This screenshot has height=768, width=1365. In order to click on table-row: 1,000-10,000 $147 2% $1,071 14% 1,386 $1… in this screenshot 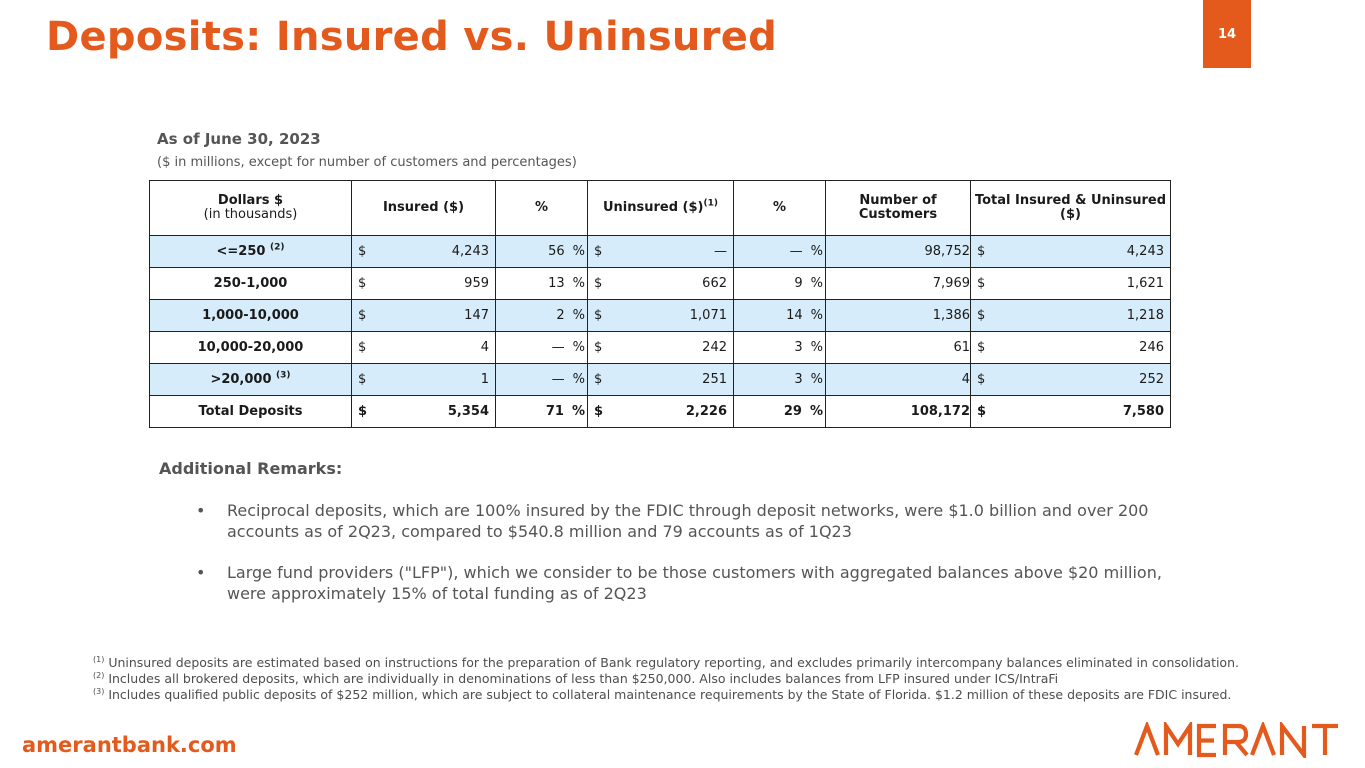, I will do `click(660, 315)`.